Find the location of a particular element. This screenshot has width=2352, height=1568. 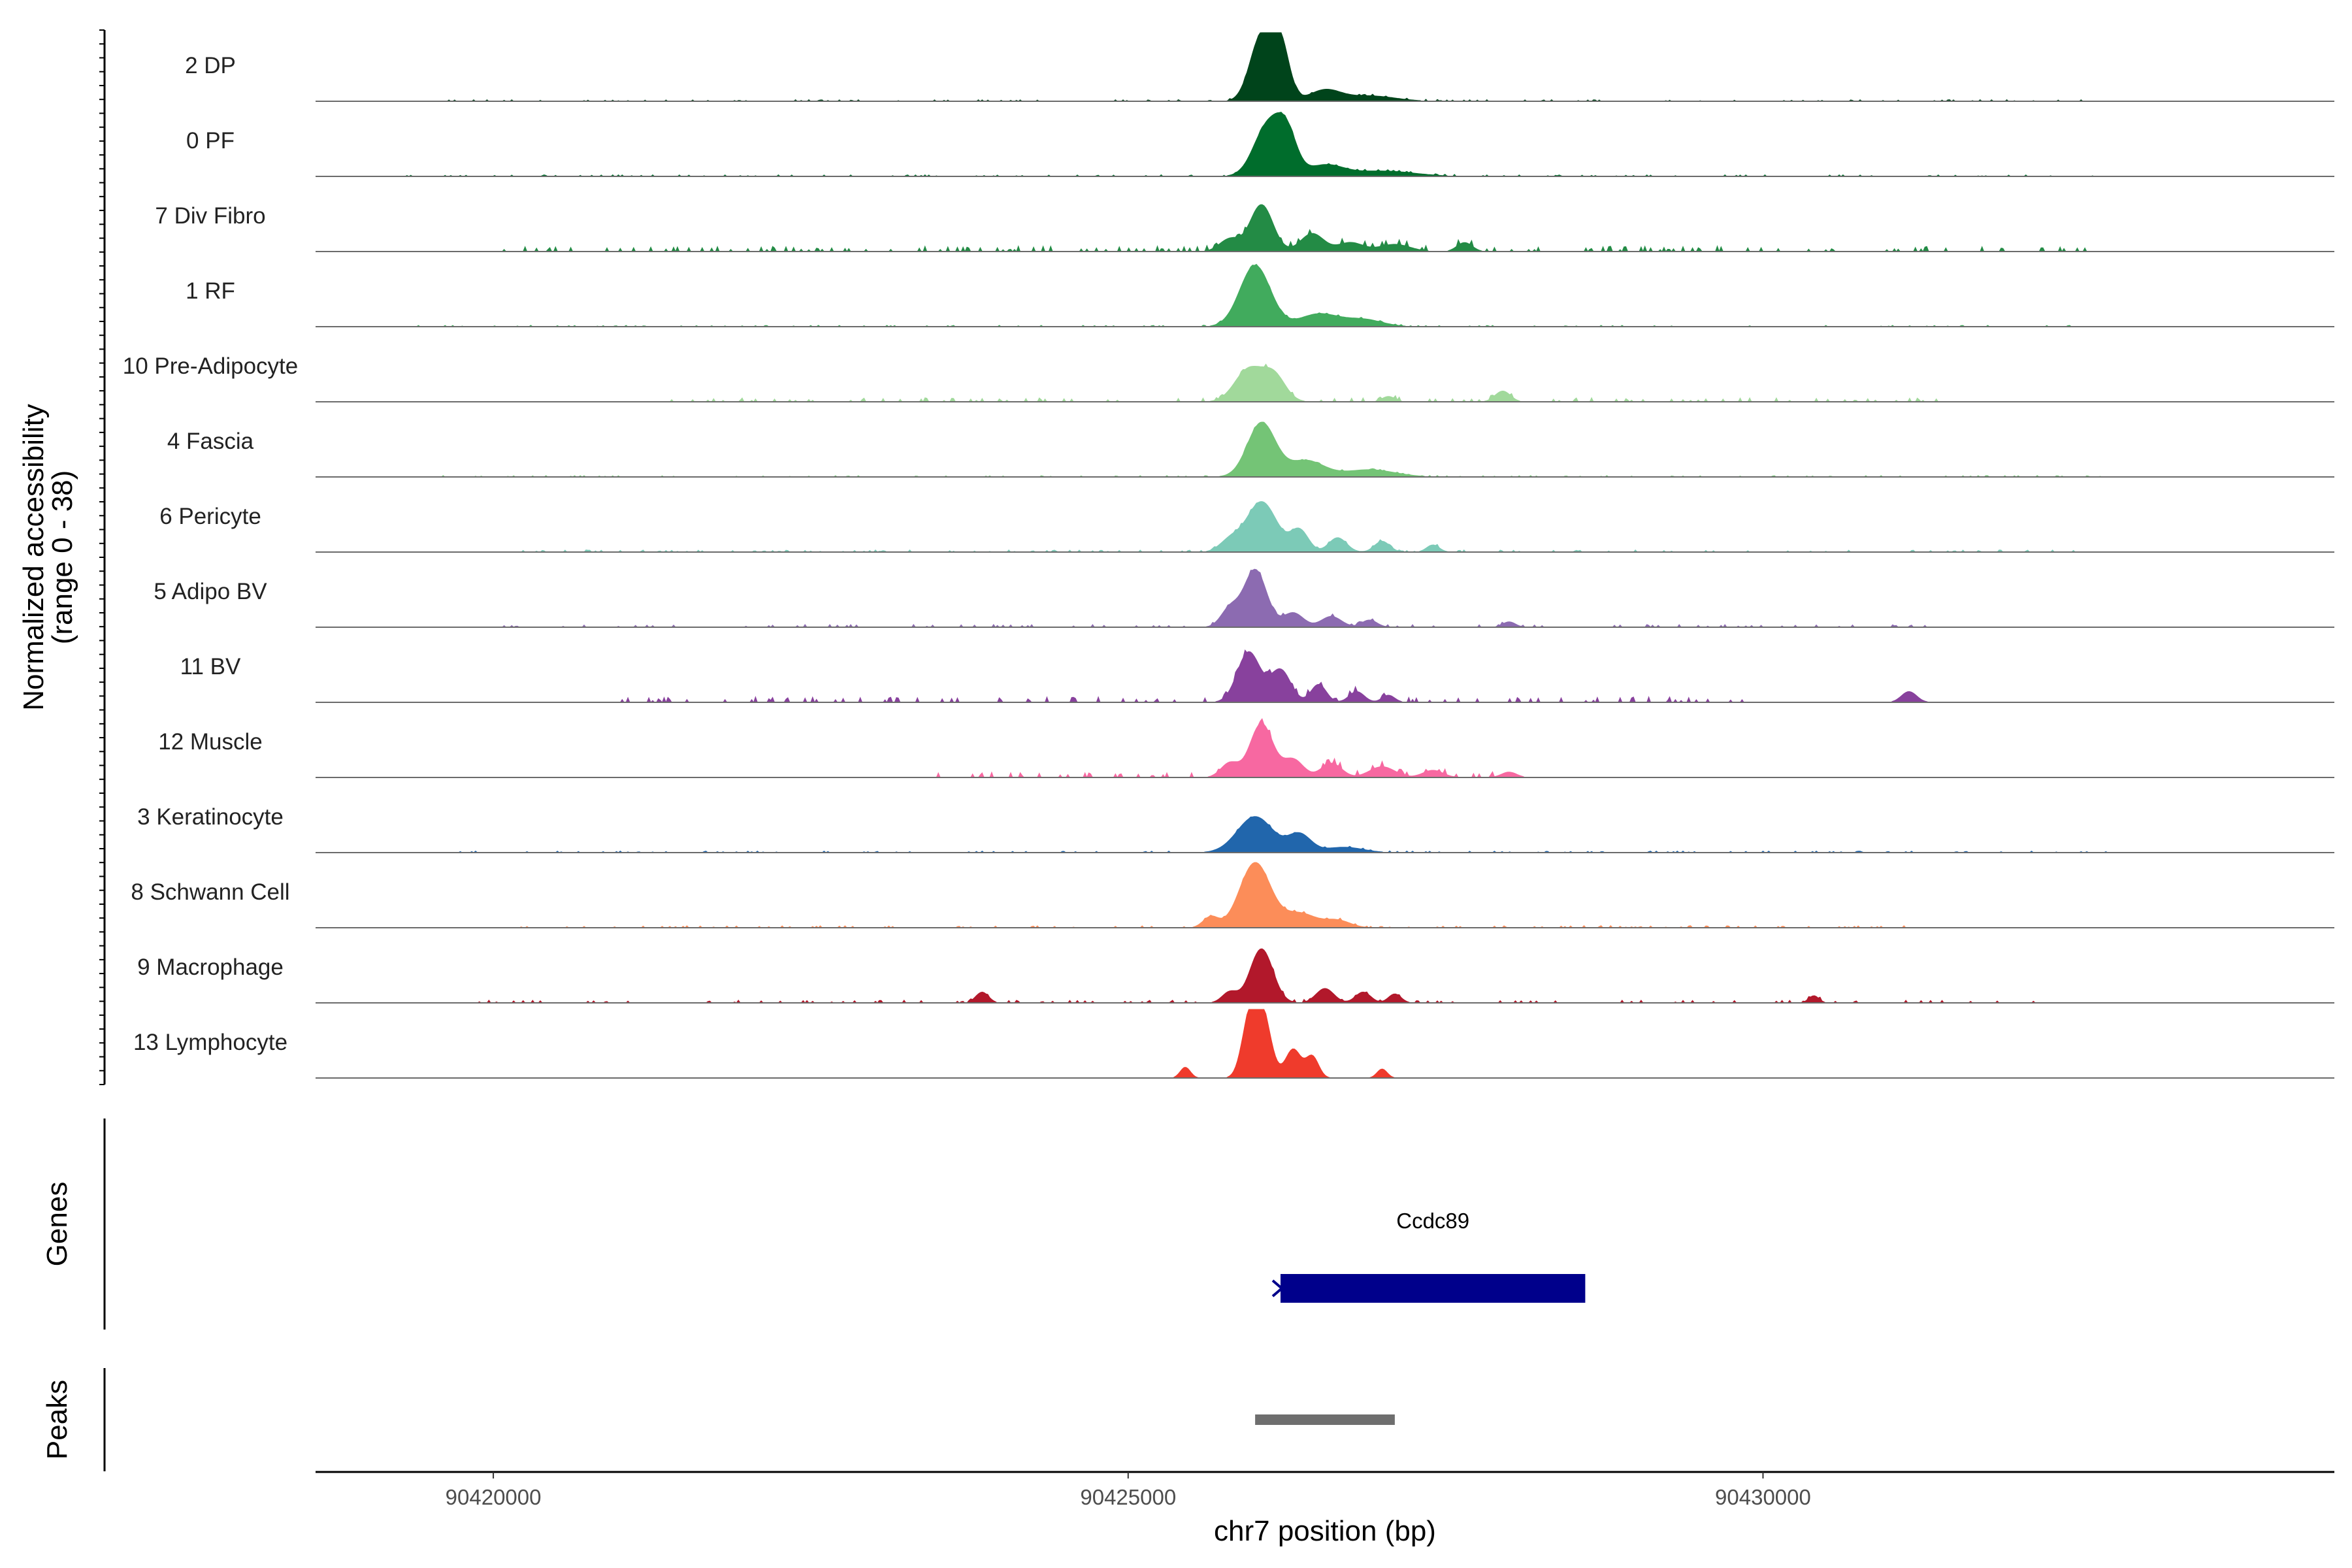

track-label: 11 BV is located at coordinates (210, 666).